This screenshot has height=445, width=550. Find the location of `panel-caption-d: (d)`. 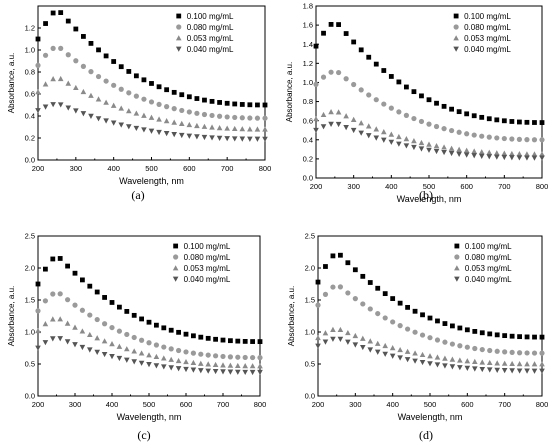

panel-caption-d: (d) is located at coordinates (426, 435).